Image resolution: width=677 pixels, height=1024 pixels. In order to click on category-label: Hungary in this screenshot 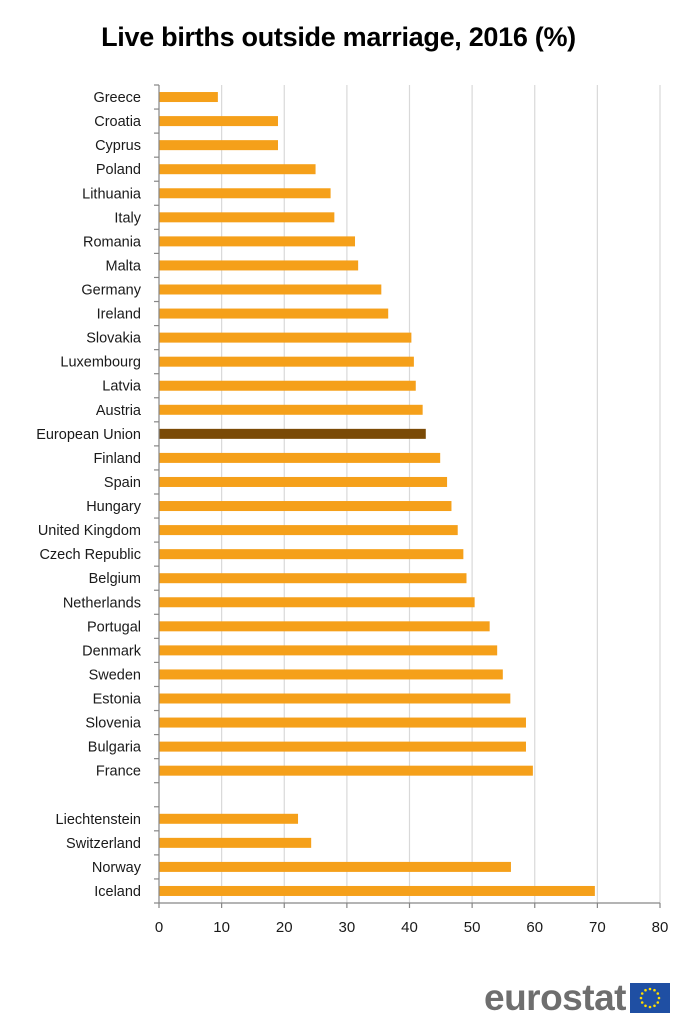, I will do `click(114, 507)`.